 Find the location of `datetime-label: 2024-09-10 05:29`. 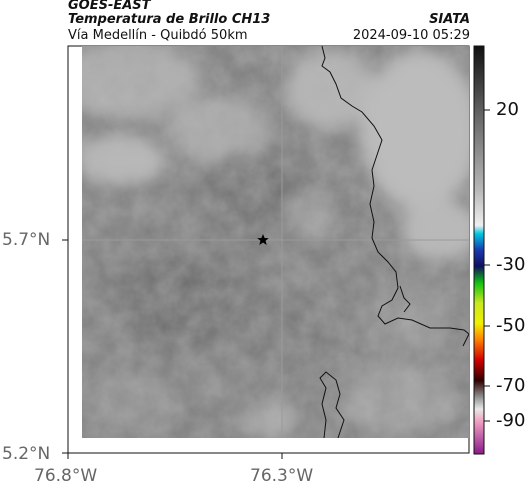

datetime-label: 2024-09-10 05:29 is located at coordinates (411, 35).